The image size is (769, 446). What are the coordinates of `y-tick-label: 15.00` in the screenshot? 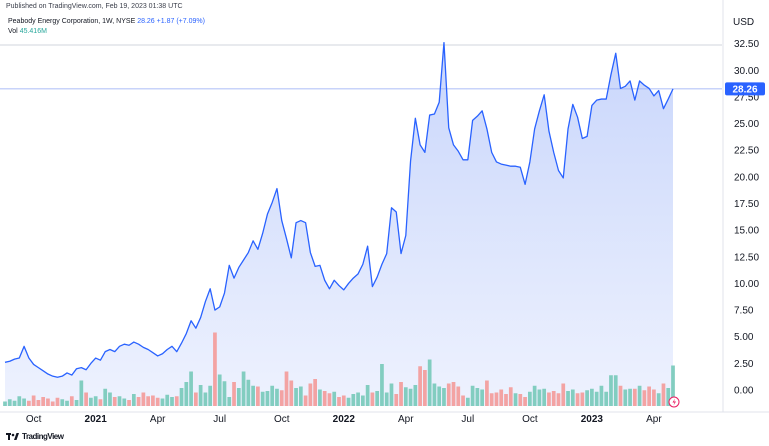 It's located at (746, 231).